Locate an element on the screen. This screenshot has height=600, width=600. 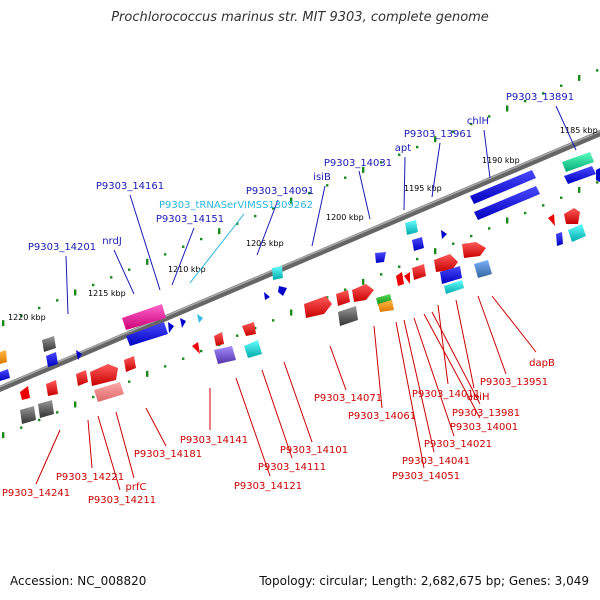
reverse-gene-label: P9303_14051 is located at coordinates (426, 476).